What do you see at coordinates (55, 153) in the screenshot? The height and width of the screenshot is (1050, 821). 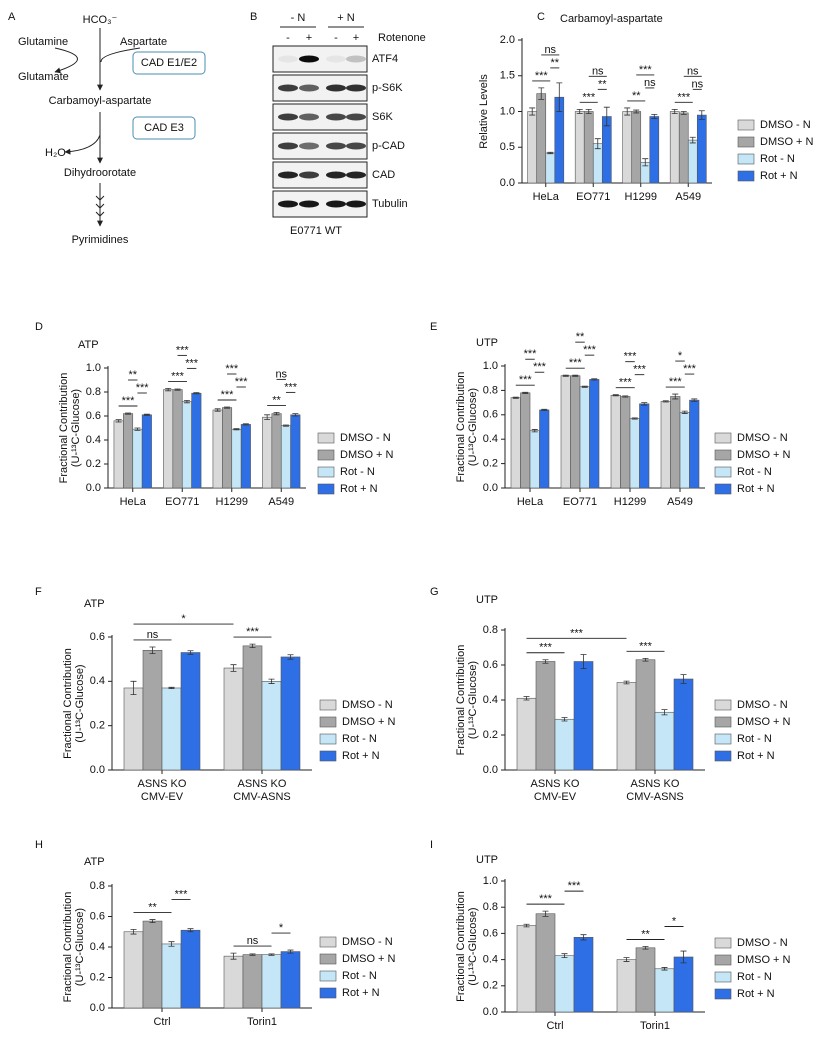 I see `pathway-text: H₂O` at bounding box center [55, 153].